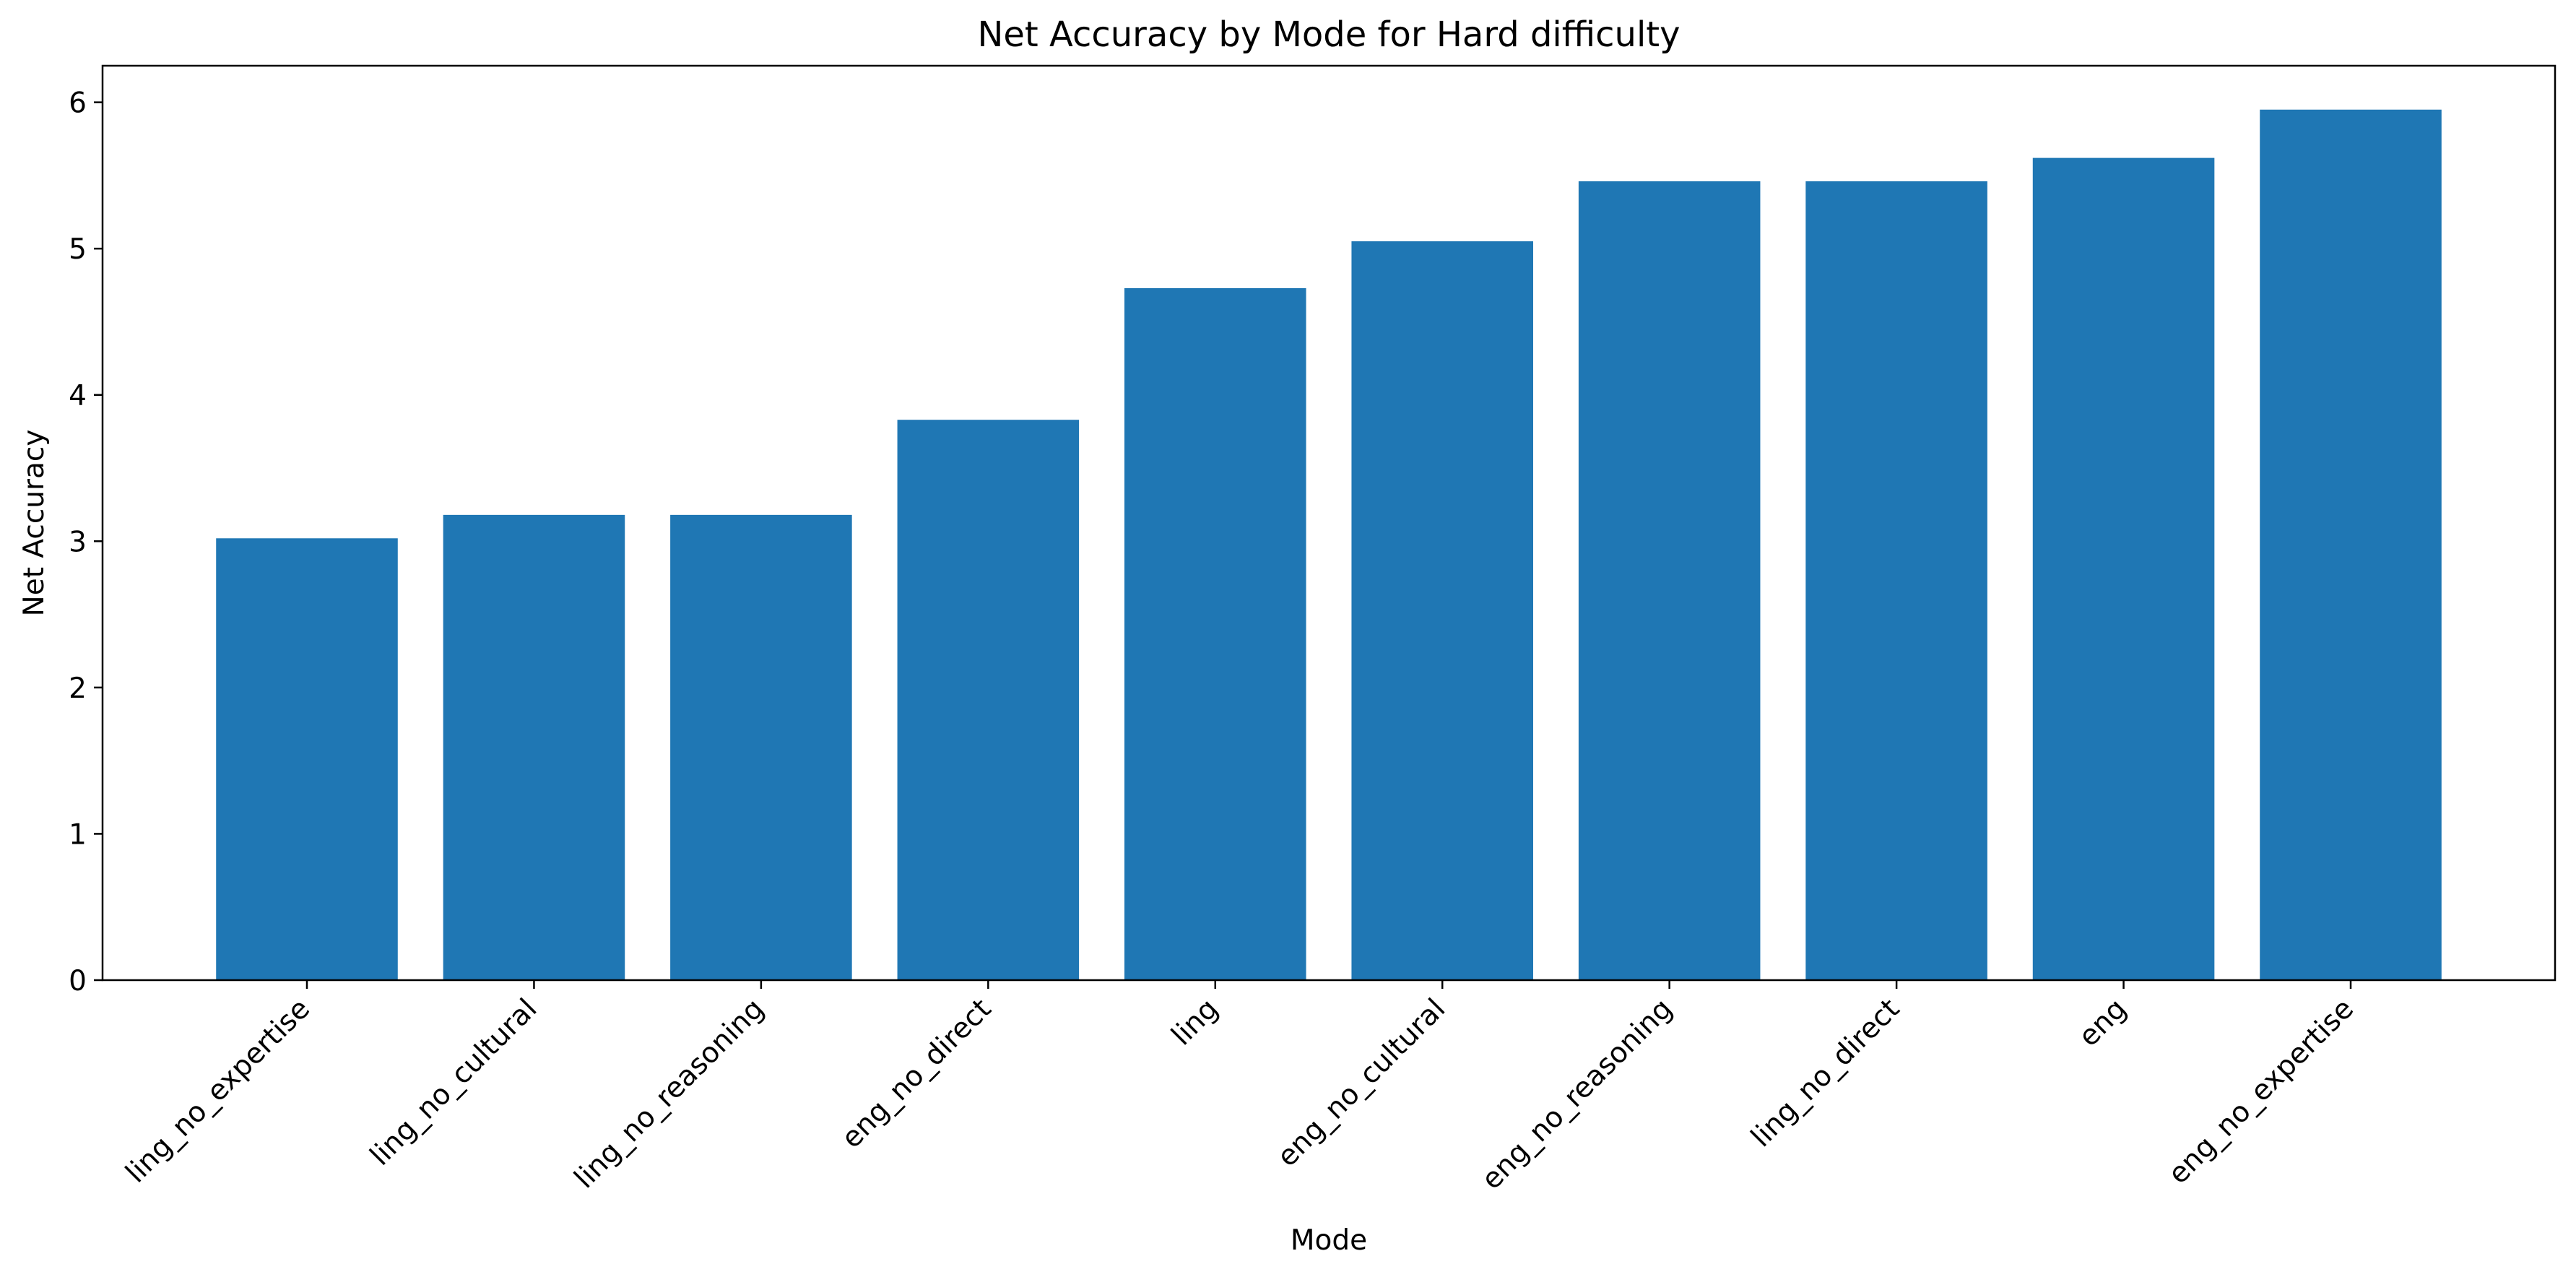 The height and width of the screenshot is (1277, 2576). I want to click on bar-eng_no_direct, so click(988, 700).